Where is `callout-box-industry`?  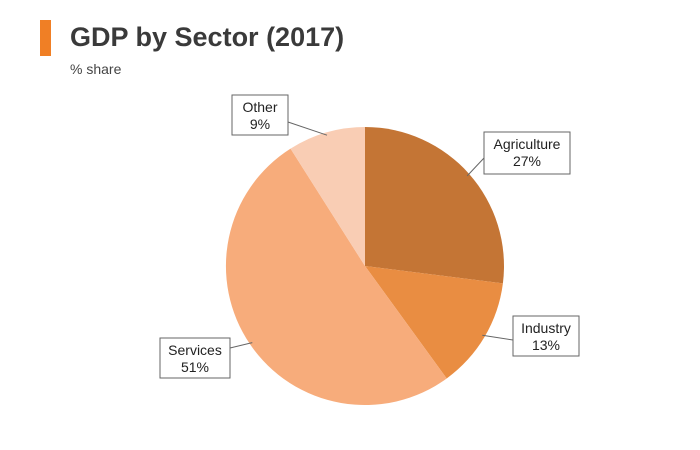
callout-box-industry is located at coordinates (546, 336).